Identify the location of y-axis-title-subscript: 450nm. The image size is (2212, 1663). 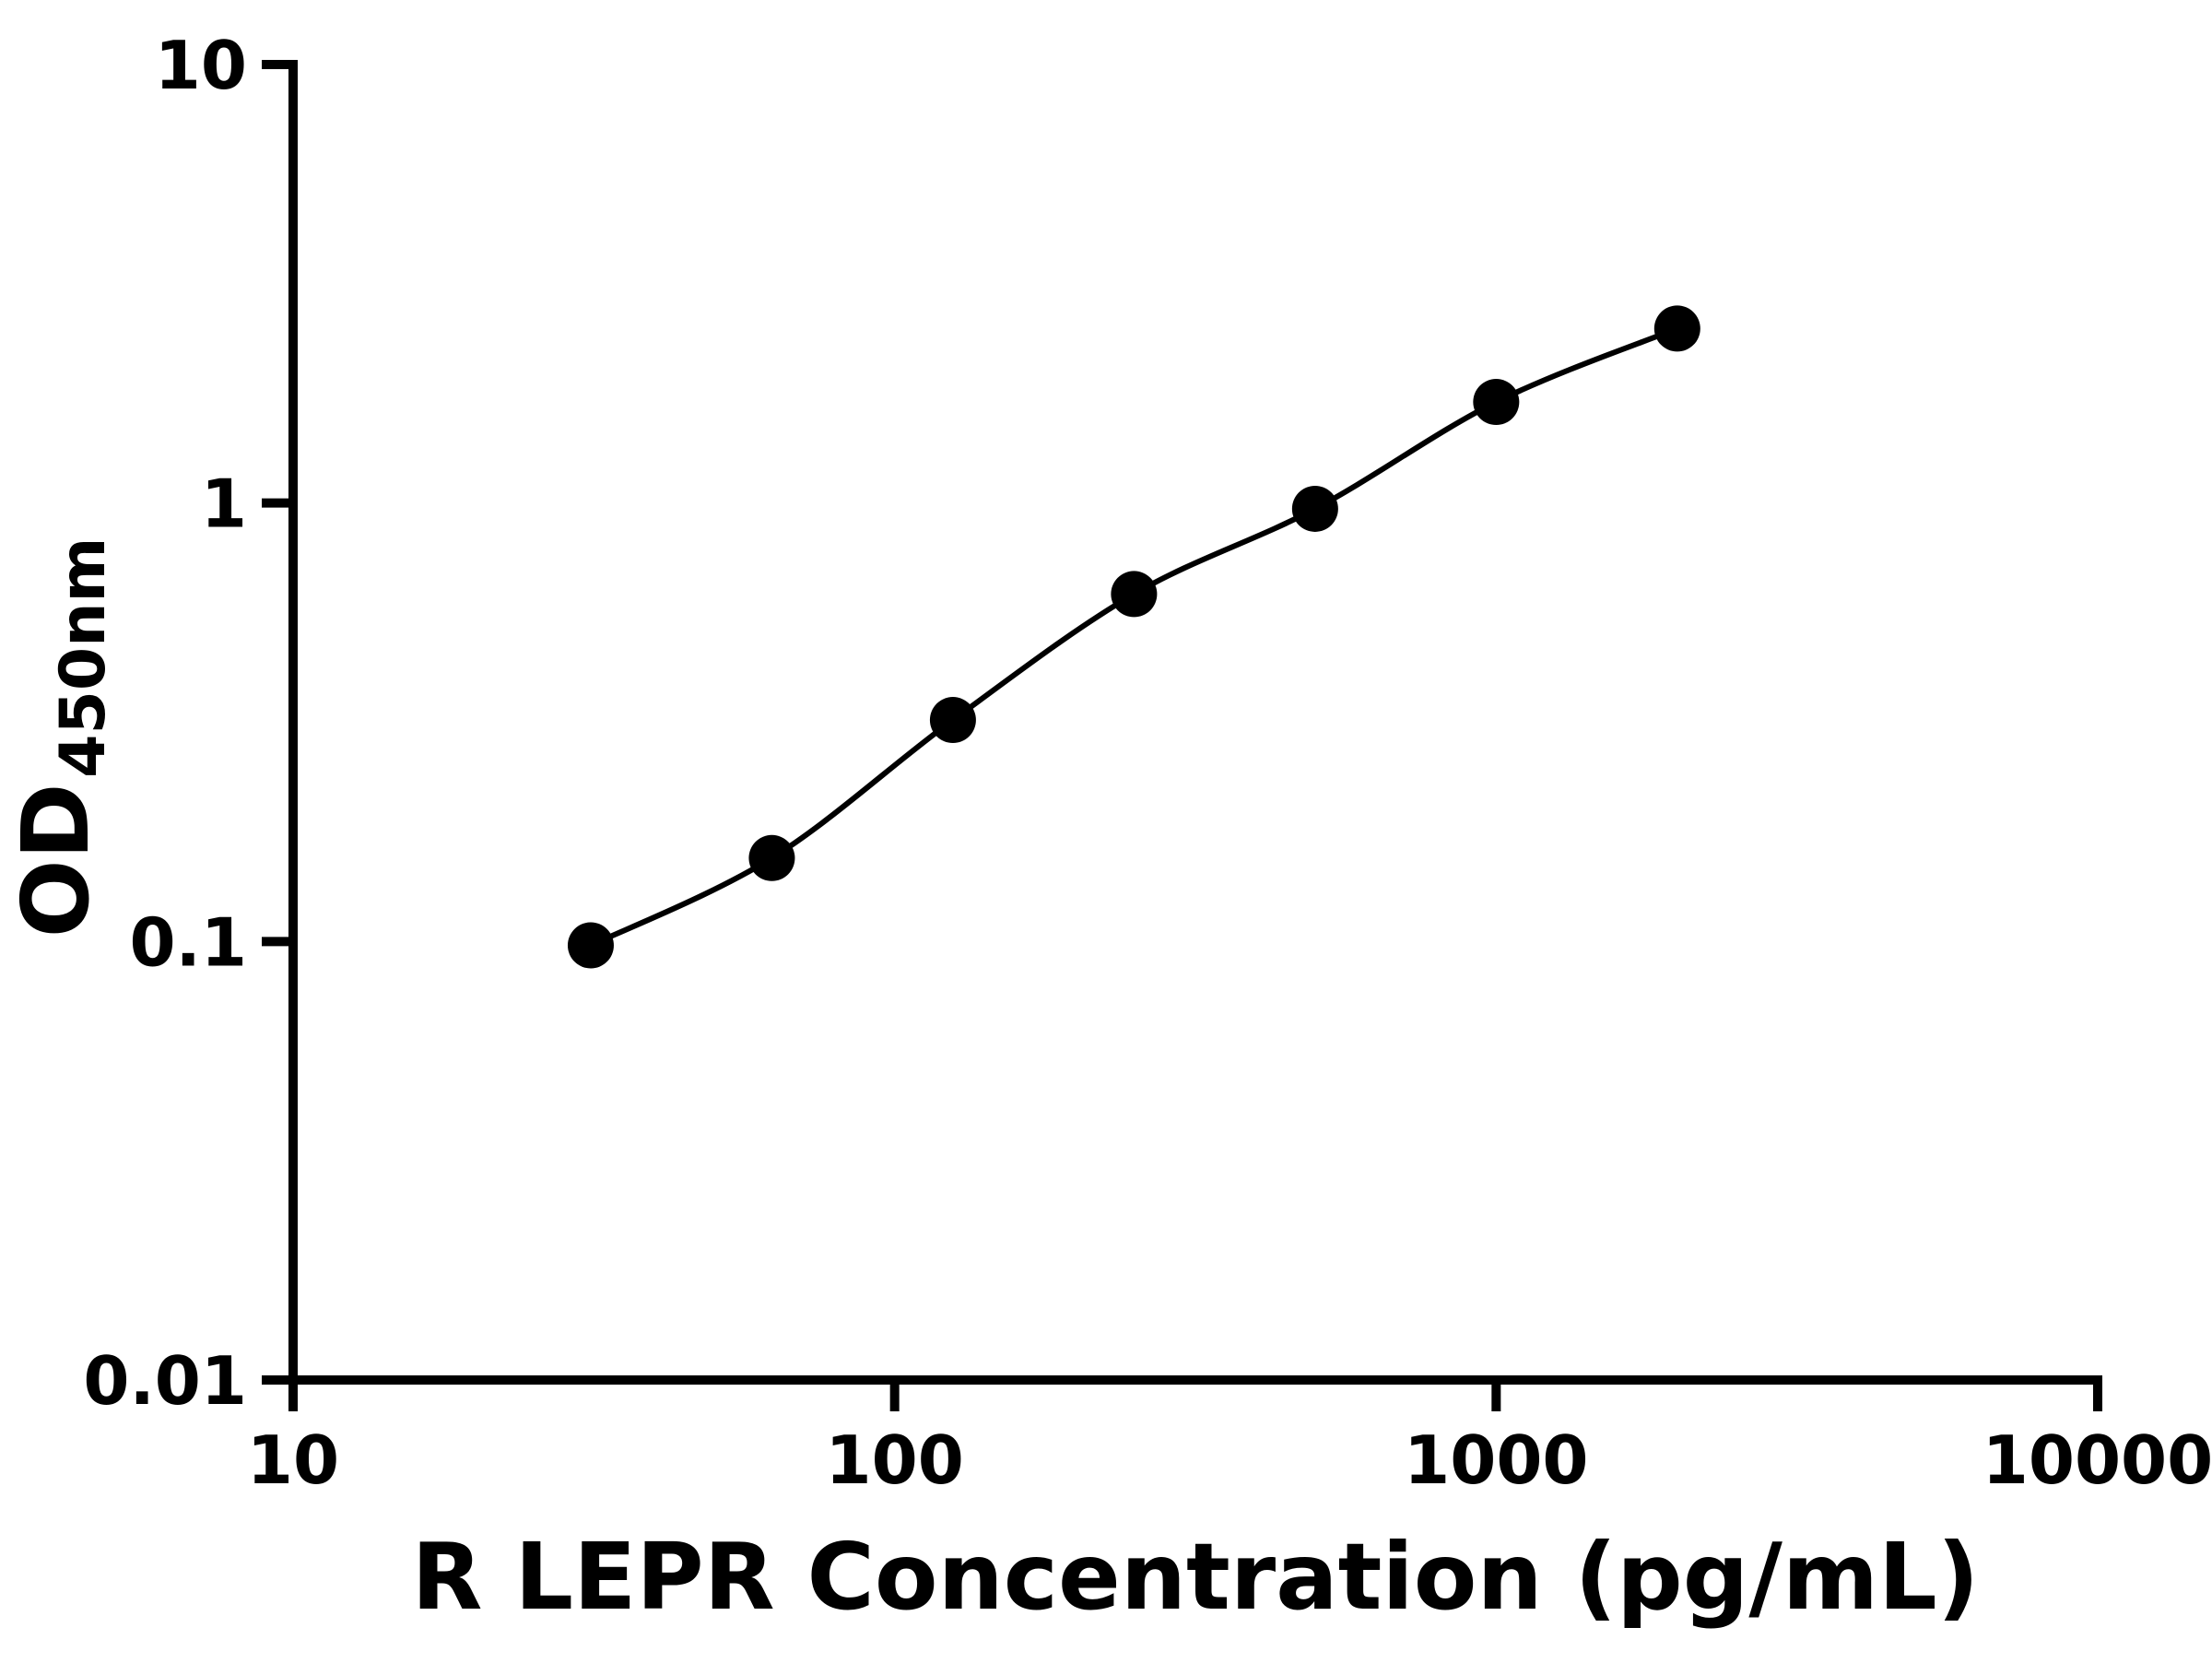
(83, 657).